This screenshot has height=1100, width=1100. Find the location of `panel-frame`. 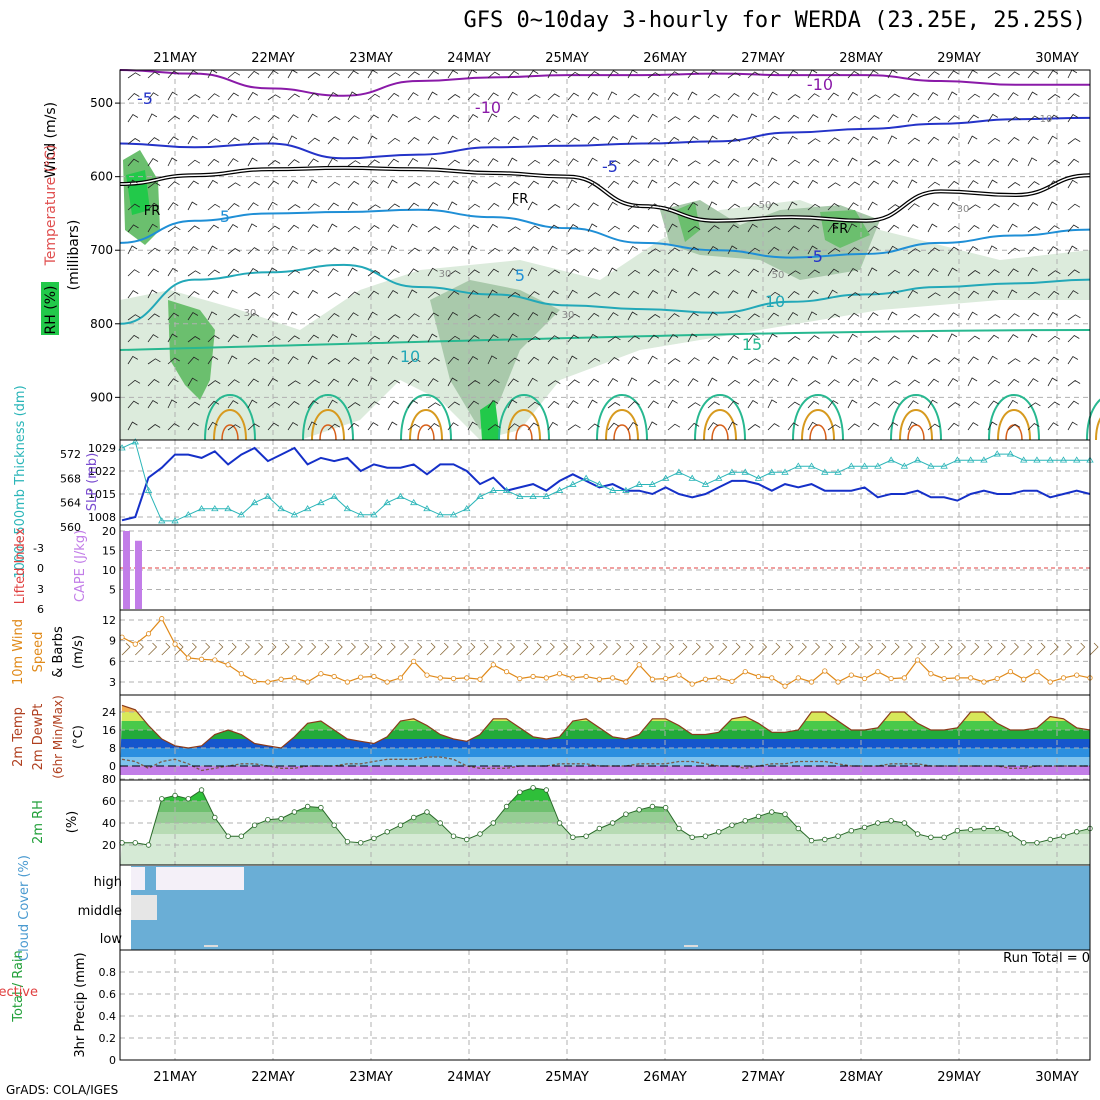

panel-frame is located at coordinates (605, 1005).